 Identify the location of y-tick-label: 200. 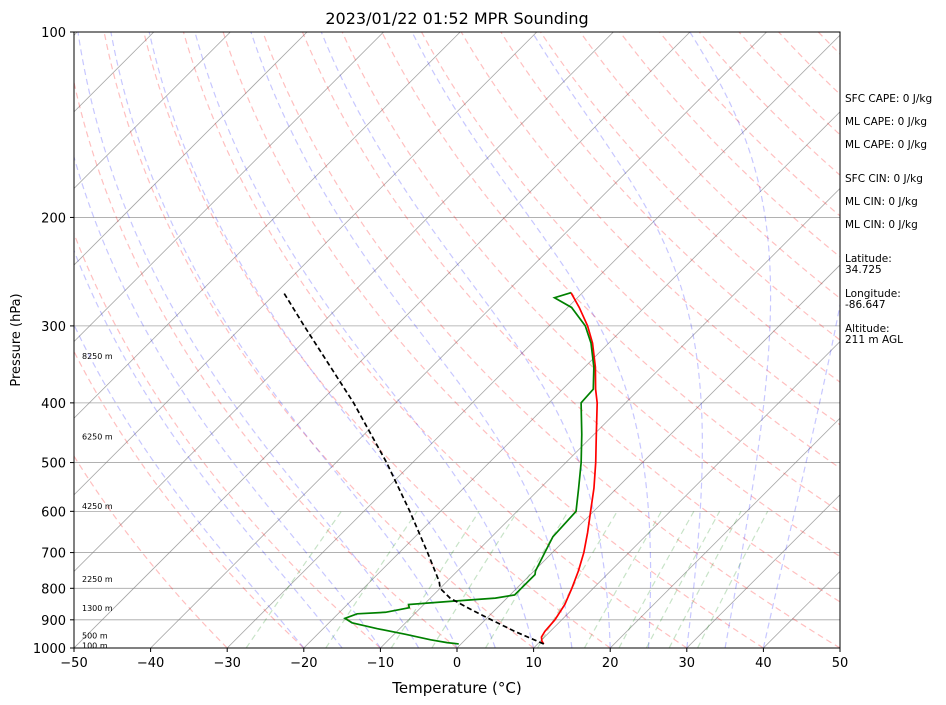
(53, 218).